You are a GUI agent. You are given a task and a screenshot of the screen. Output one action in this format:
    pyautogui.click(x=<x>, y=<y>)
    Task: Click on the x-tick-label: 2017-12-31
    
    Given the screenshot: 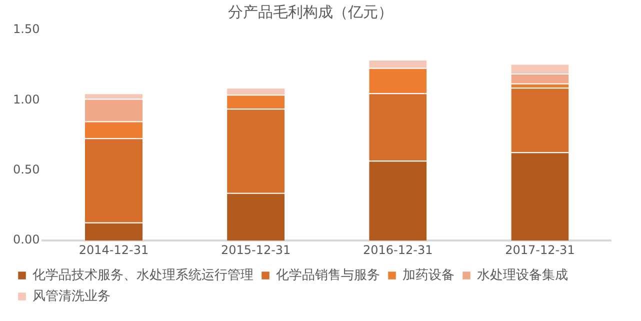 What is the action you would take?
    pyautogui.click(x=540, y=249)
    